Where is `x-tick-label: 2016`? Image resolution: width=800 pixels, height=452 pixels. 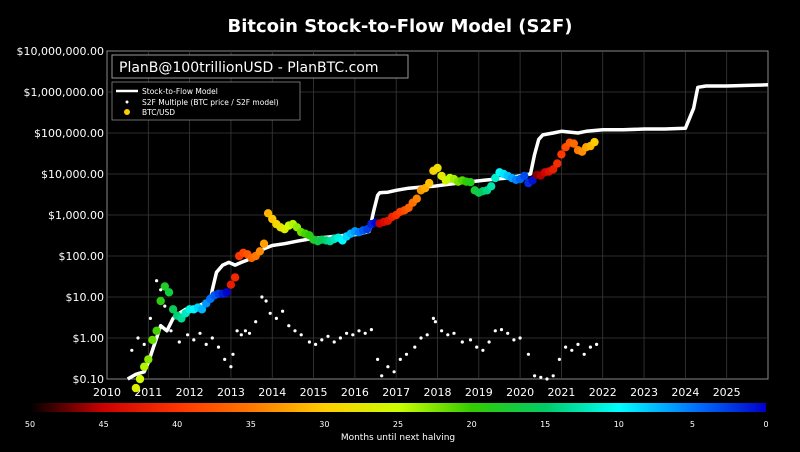
x-tick-label: 2016 is located at coordinates (355, 392).